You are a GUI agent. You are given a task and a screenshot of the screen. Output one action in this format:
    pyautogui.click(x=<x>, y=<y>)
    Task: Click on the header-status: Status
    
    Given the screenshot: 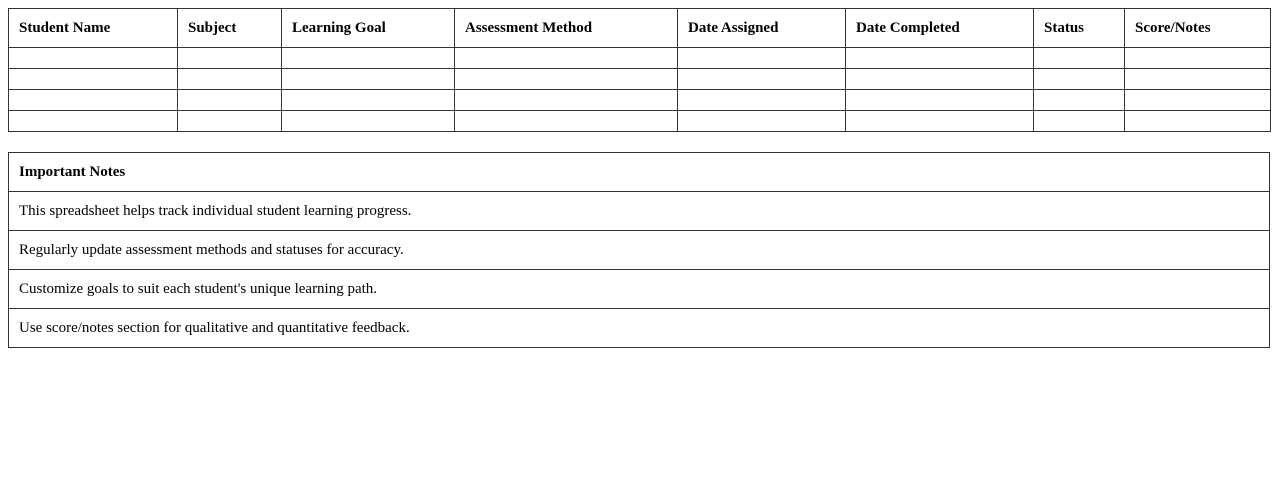 What is the action you would take?
    pyautogui.click(x=1079, y=28)
    